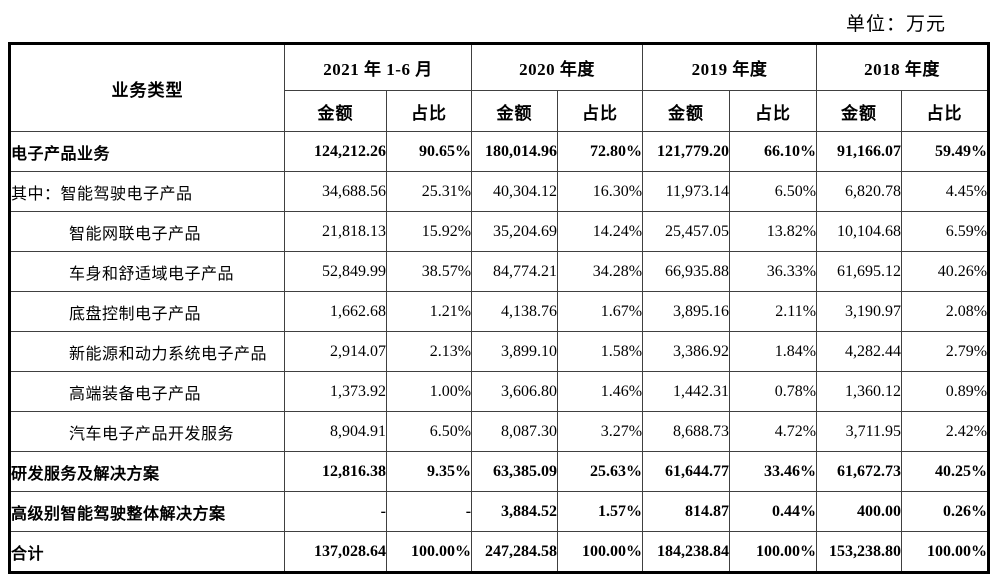 The image size is (992, 581). I want to click on amount-cell: 34,688.56, so click(335, 191).